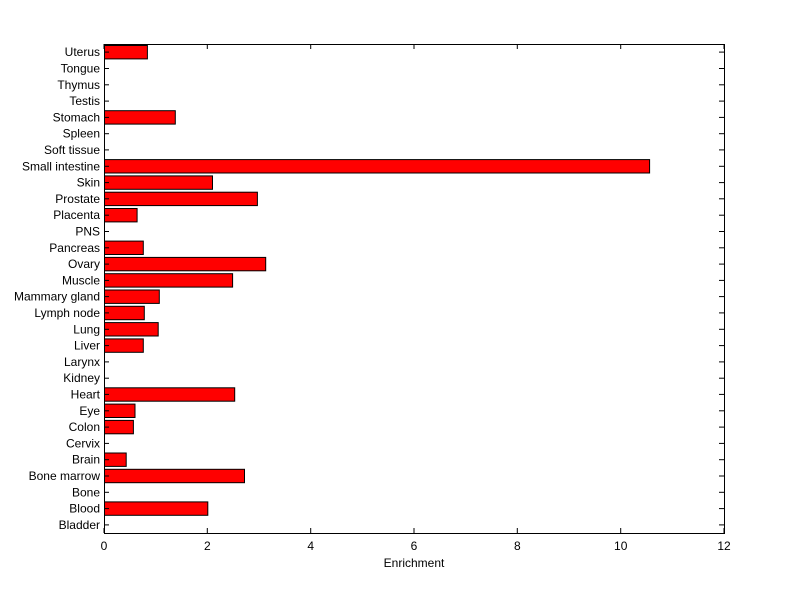 This screenshot has width=800, height=599. What do you see at coordinates (76, 215) in the screenshot?
I see `y-tick-label: Placenta` at bounding box center [76, 215].